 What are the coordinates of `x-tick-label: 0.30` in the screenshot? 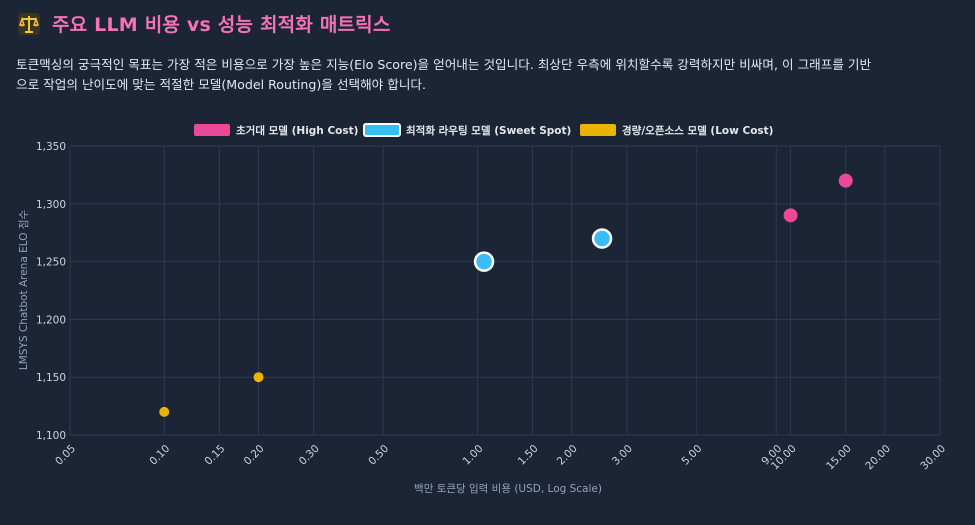 It's located at (309, 455).